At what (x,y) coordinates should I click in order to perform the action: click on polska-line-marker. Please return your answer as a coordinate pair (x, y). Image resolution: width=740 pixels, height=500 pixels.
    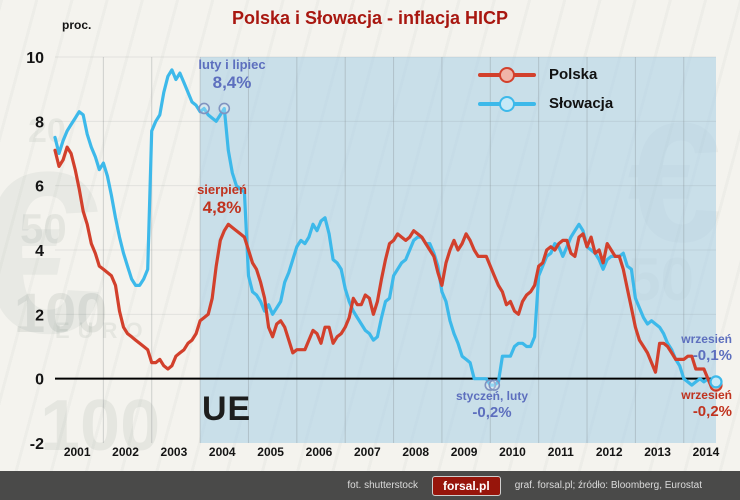
    Looking at the image, I should click on (507, 74).